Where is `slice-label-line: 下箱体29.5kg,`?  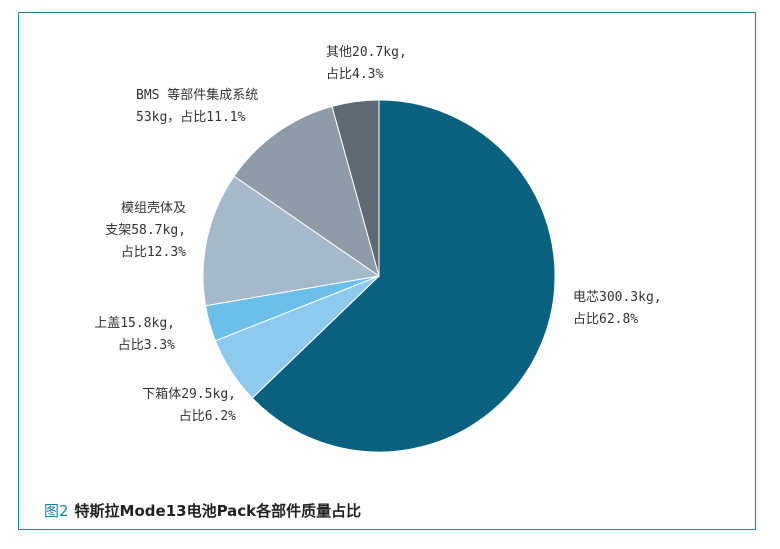 slice-label-line: 下箱体29.5kg, is located at coordinates (189, 394).